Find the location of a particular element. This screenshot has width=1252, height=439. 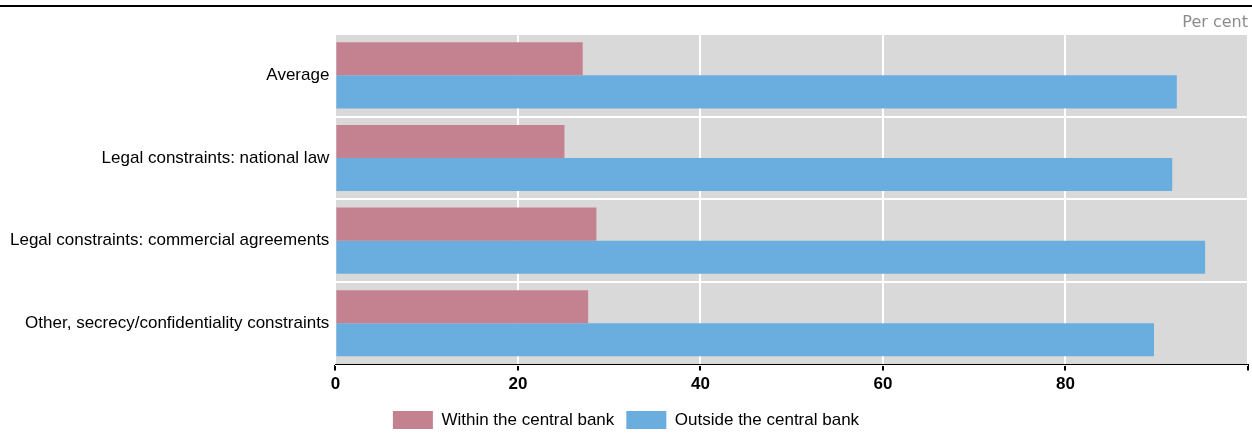

x-tick-label: 20 is located at coordinates (518, 384).